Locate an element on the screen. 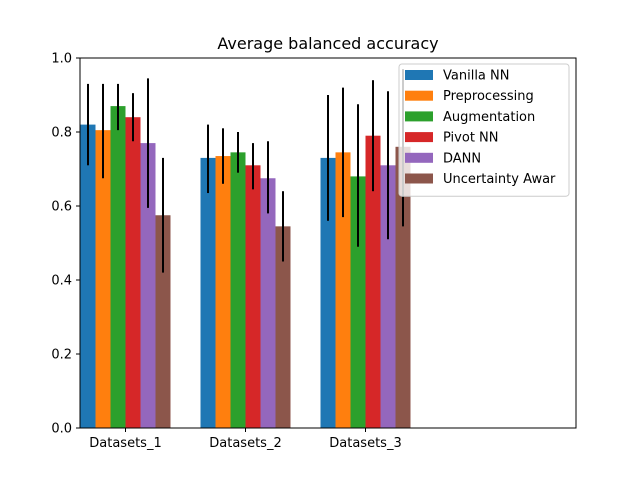 This screenshot has width=640, height=484. x-axis: Datasets_1 Datasets_2 Datasets_3 is located at coordinates (245, 439).